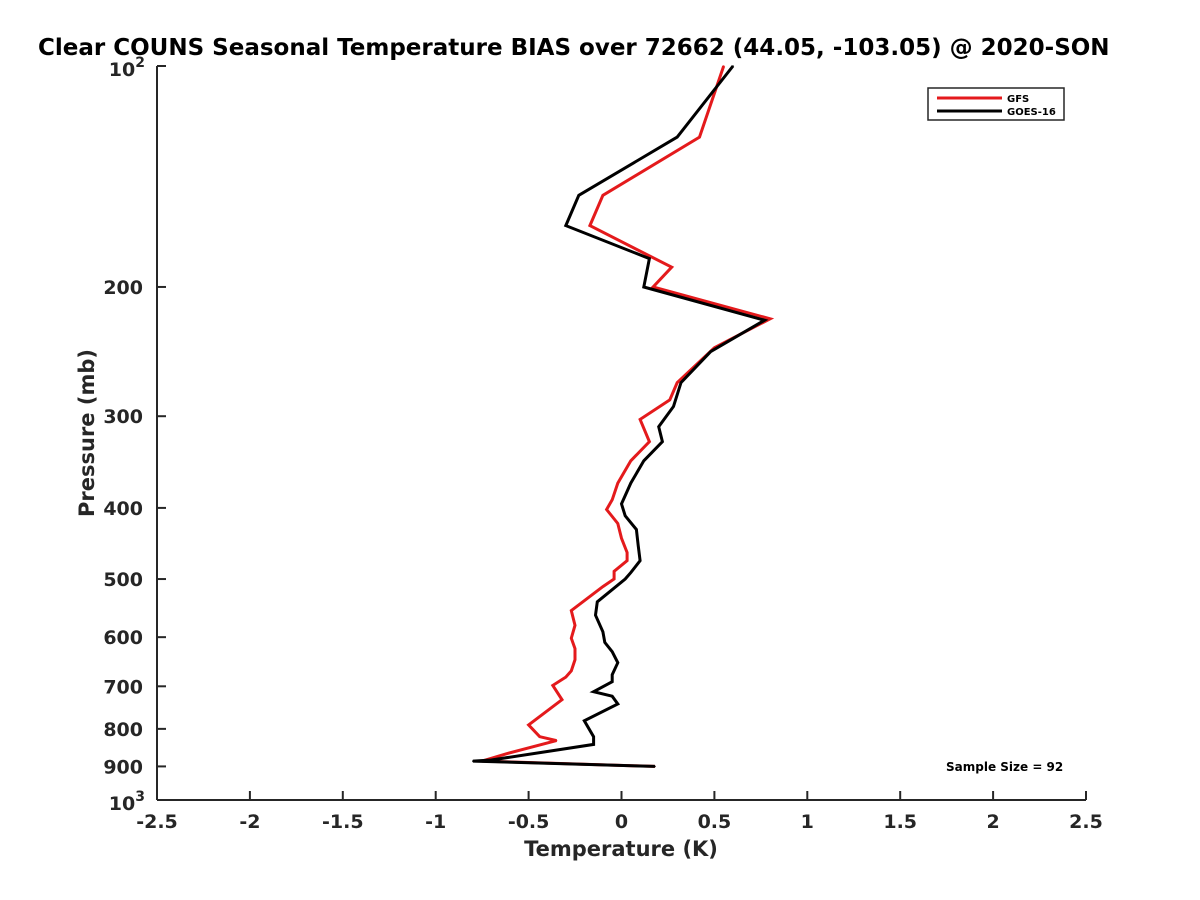 This screenshot has width=1200, height=900. I want to click on y-tick-label: 900, so click(123, 767).